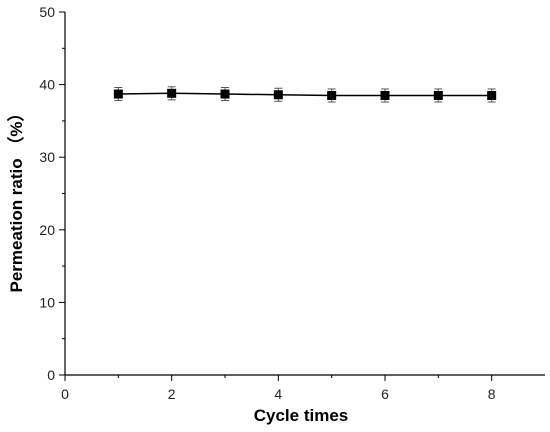 The height and width of the screenshot is (432, 550). Describe the element at coordinates (47, 302) in the screenshot. I see `y-tick-label: 10` at that location.